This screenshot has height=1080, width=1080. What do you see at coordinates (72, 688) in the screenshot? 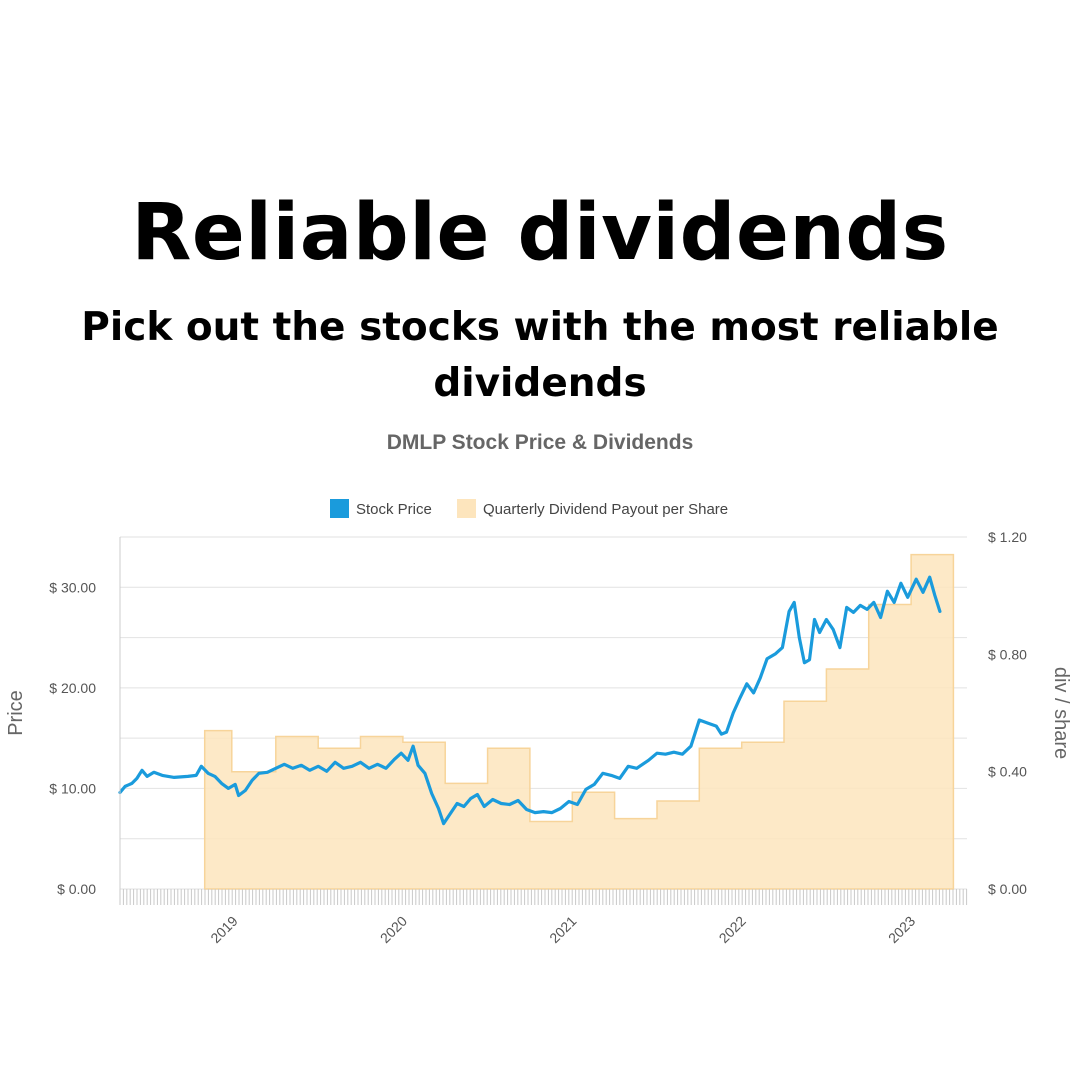
I see `y-left-tick-label: $ 20.00` at bounding box center [72, 688].